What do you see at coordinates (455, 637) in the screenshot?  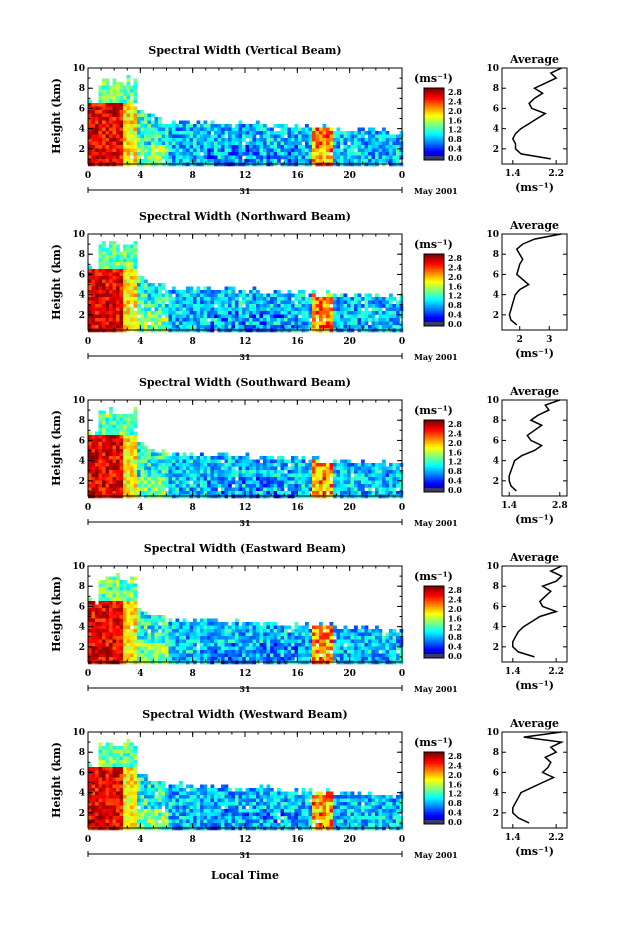 I see `colorbar-tick-label: 0.8` at bounding box center [455, 637].